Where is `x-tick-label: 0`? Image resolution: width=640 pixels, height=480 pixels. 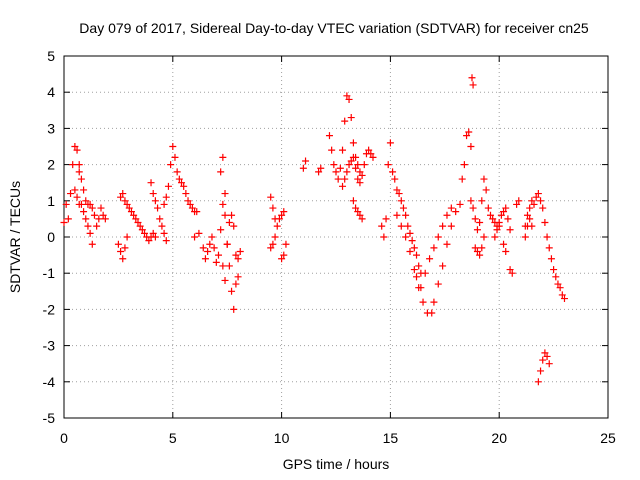 x-tick-label: 0 is located at coordinates (64, 438).